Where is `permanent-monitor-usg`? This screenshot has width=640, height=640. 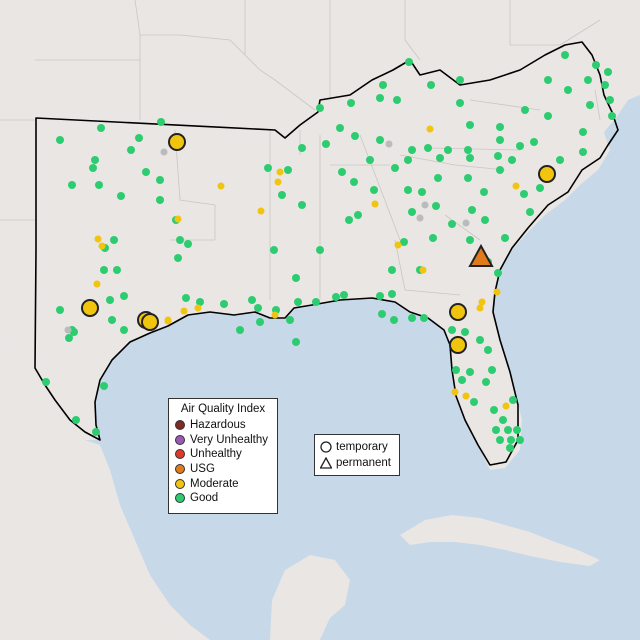 permanent-monitor-usg is located at coordinates (481, 255).